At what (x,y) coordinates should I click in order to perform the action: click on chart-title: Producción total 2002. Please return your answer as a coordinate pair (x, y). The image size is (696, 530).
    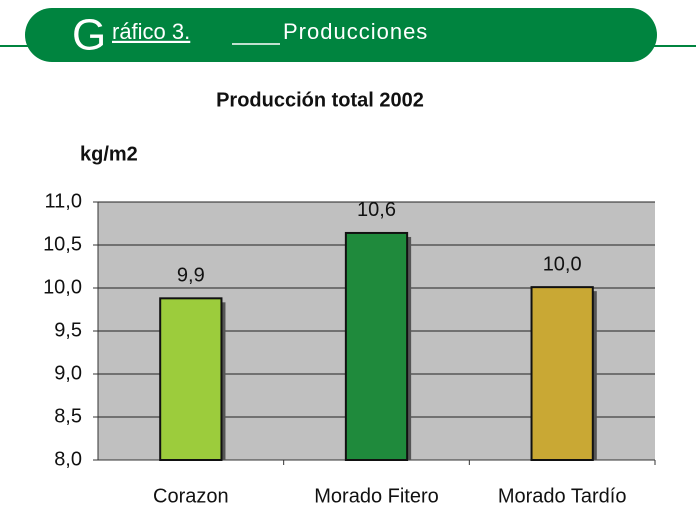
    Looking at the image, I should click on (320, 100).